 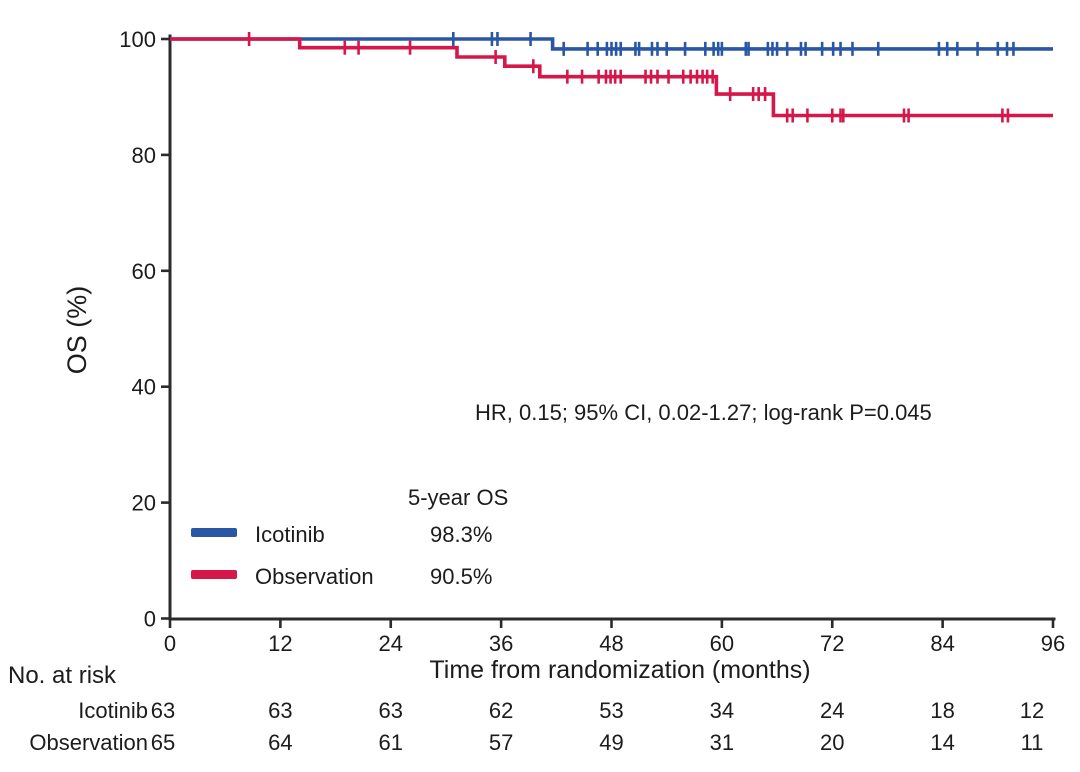 What do you see at coordinates (722, 742) in the screenshot?
I see `risk-count: 31` at bounding box center [722, 742].